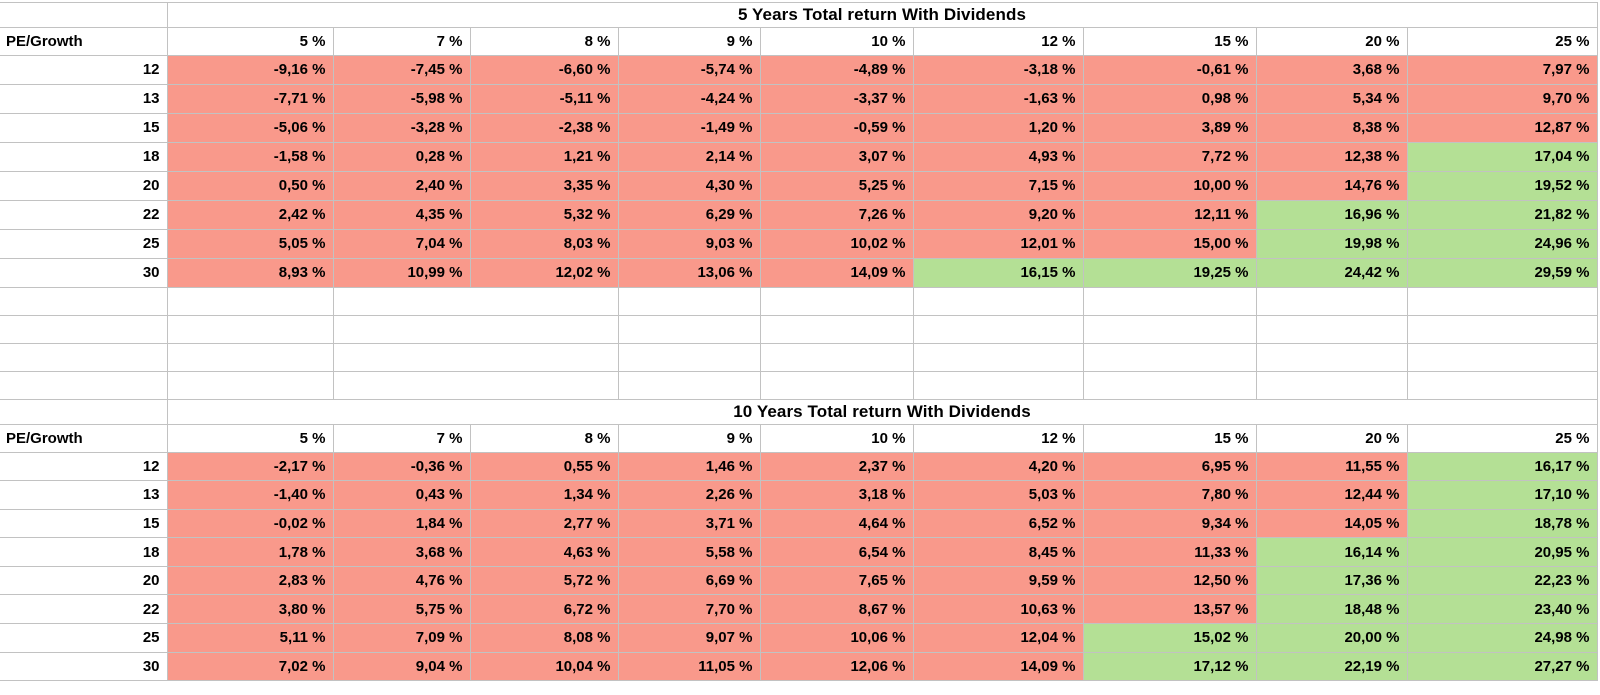 Image resolution: width=1600 pixels, height=695 pixels. I want to click on return-cell: 0,55 %, so click(544, 467).